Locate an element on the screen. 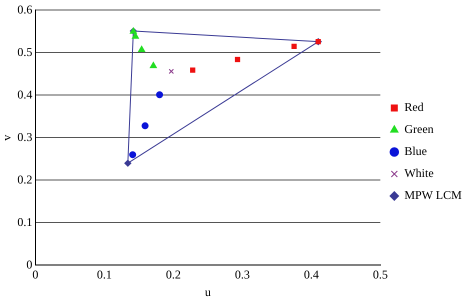  x-tick-label: 0.5 is located at coordinates (380, 275).